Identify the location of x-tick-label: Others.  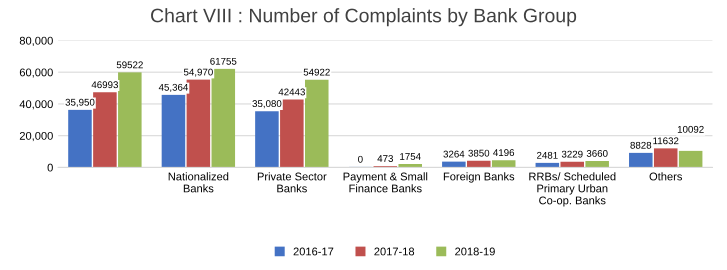
(666, 176).